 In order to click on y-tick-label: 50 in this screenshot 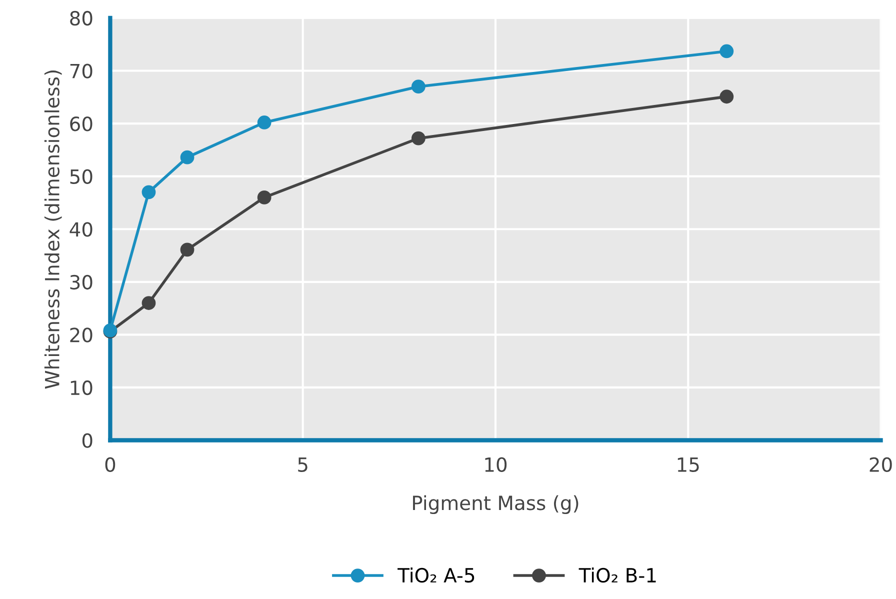, I will do `click(81, 176)`.